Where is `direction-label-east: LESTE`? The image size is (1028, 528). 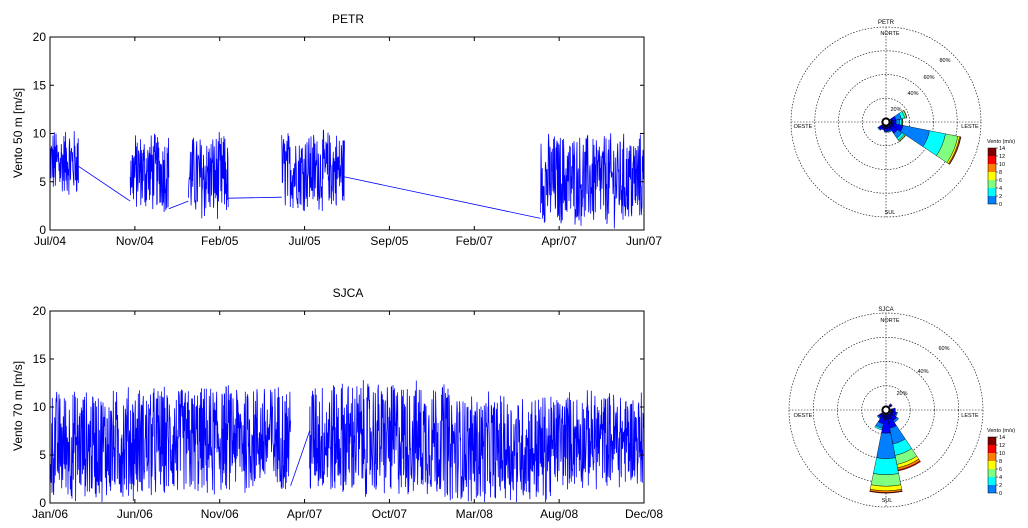 direction-label-east: LESTE is located at coordinates (970, 127).